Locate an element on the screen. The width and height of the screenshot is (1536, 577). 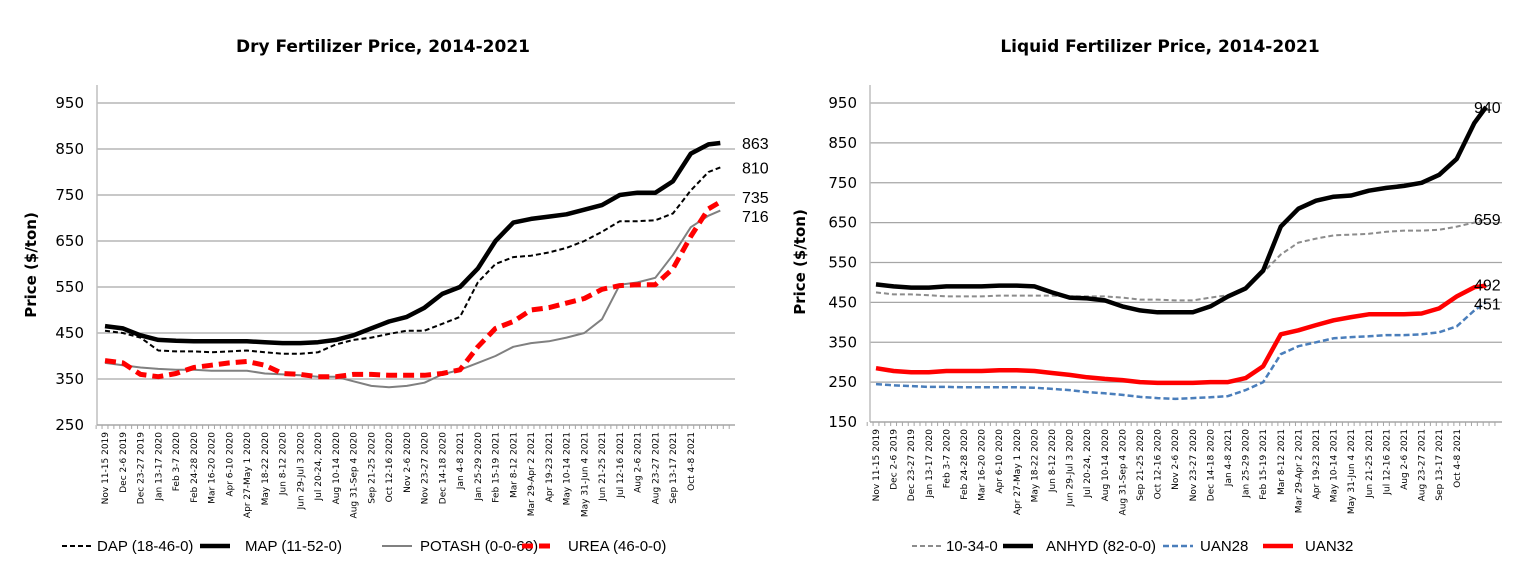
end-value-label: 735 is located at coordinates (755, 198).